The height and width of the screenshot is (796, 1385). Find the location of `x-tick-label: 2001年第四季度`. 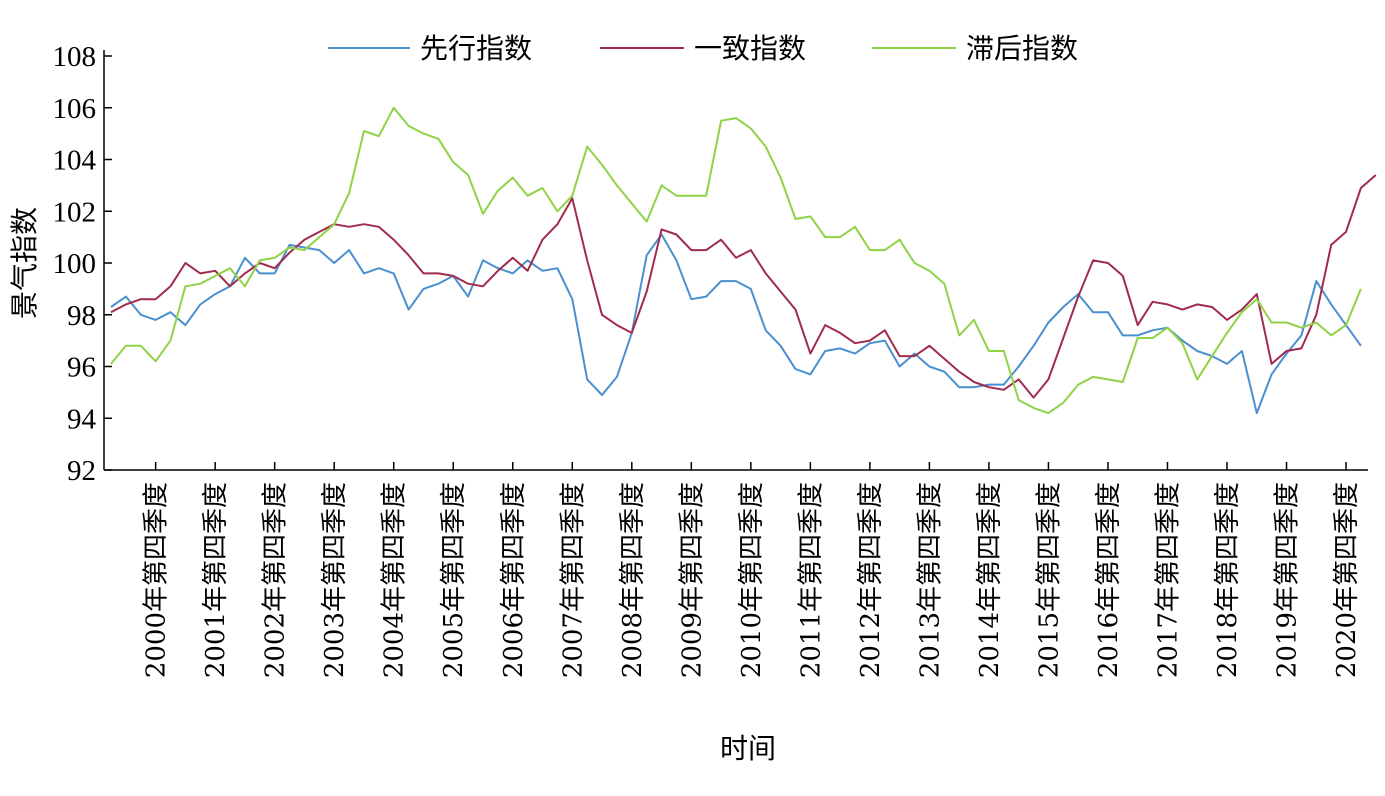

x-tick-label: 2001年第四季度 is located at coordinates (216, 580).